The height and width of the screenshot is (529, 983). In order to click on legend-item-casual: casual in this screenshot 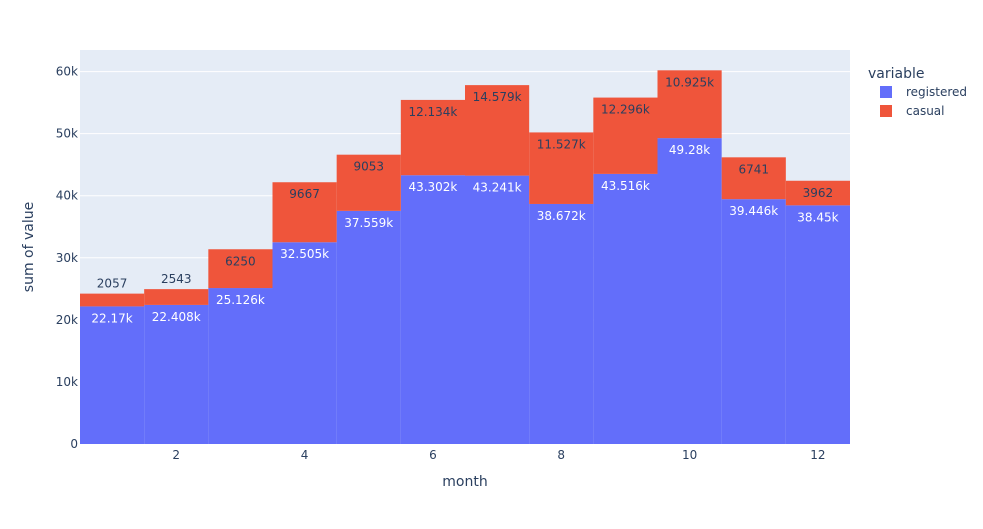, I will do `click(912, 111)`.